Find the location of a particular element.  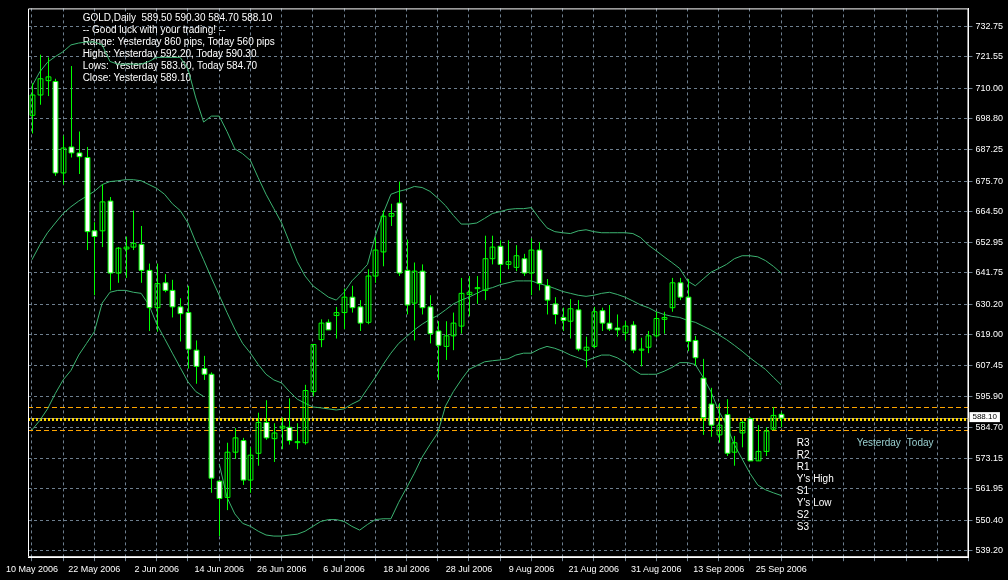

x-tick-label: 10 May 2006 is located at coordinates (31, 569).